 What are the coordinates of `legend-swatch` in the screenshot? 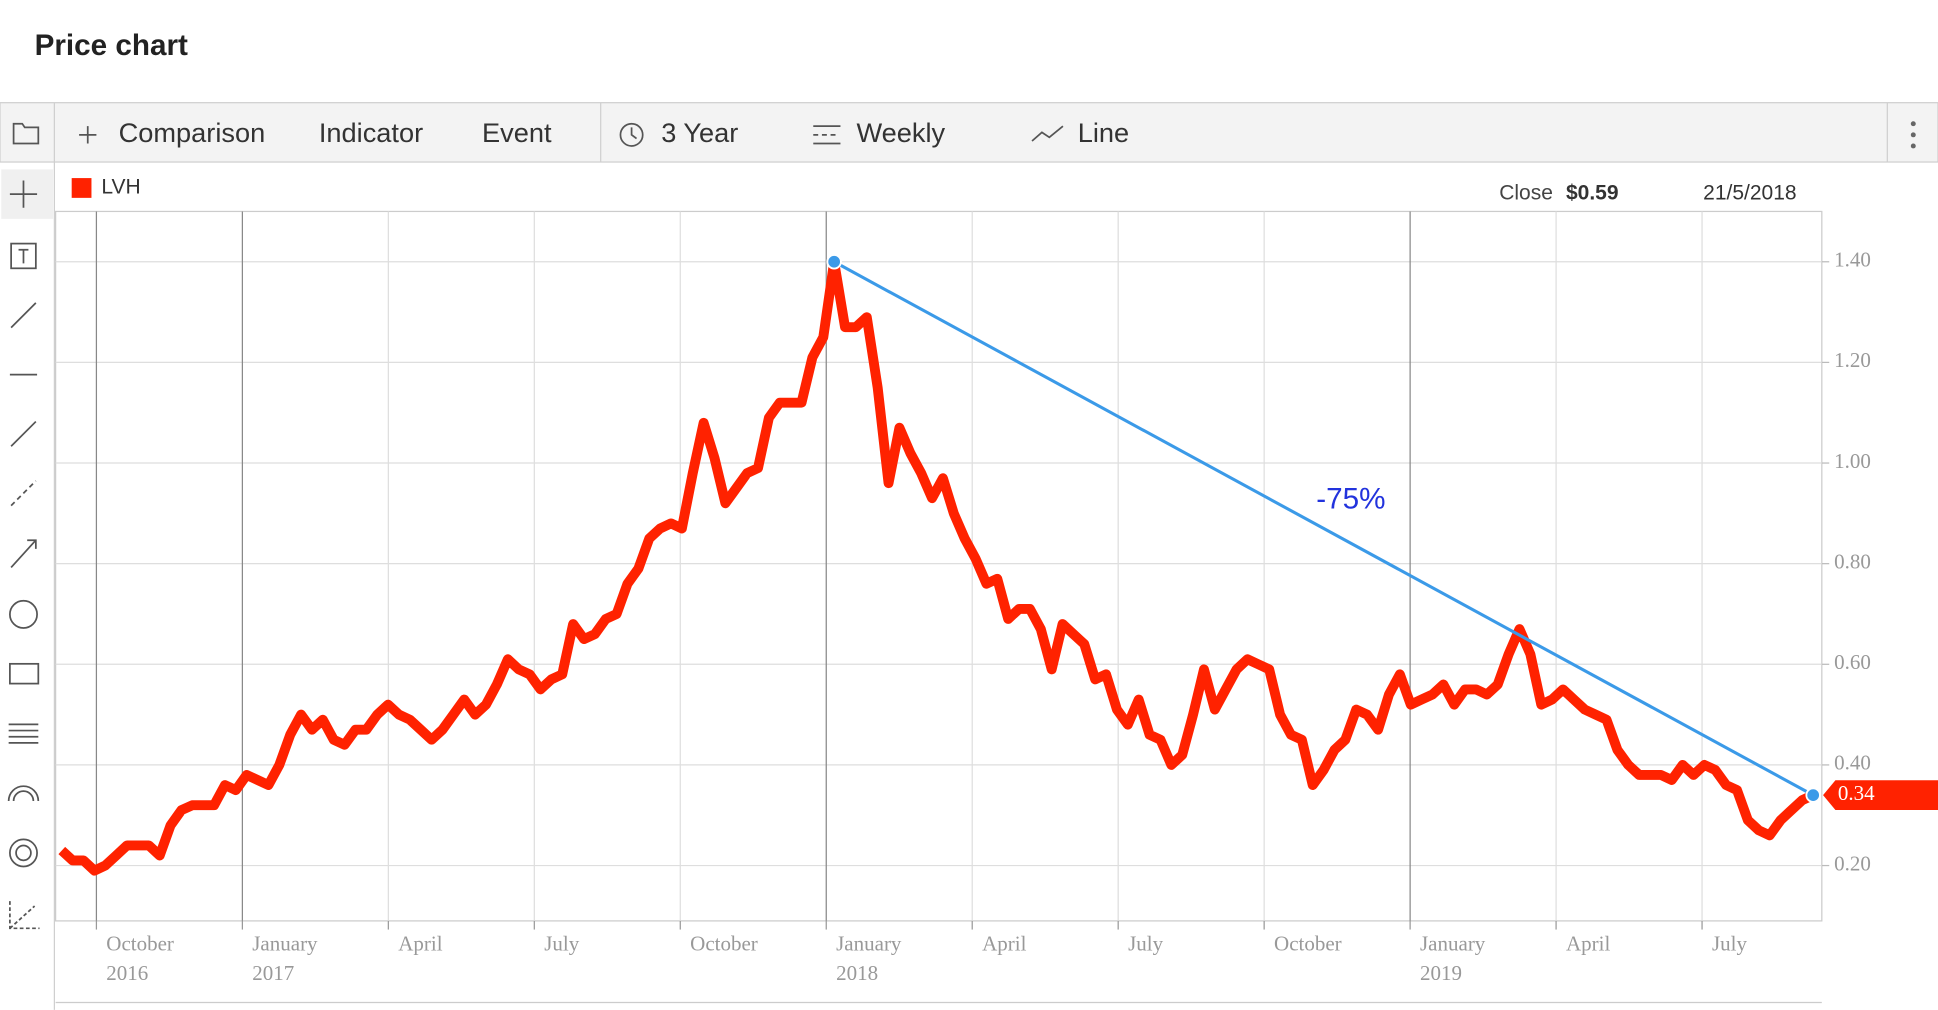 It's located at (81, 188).